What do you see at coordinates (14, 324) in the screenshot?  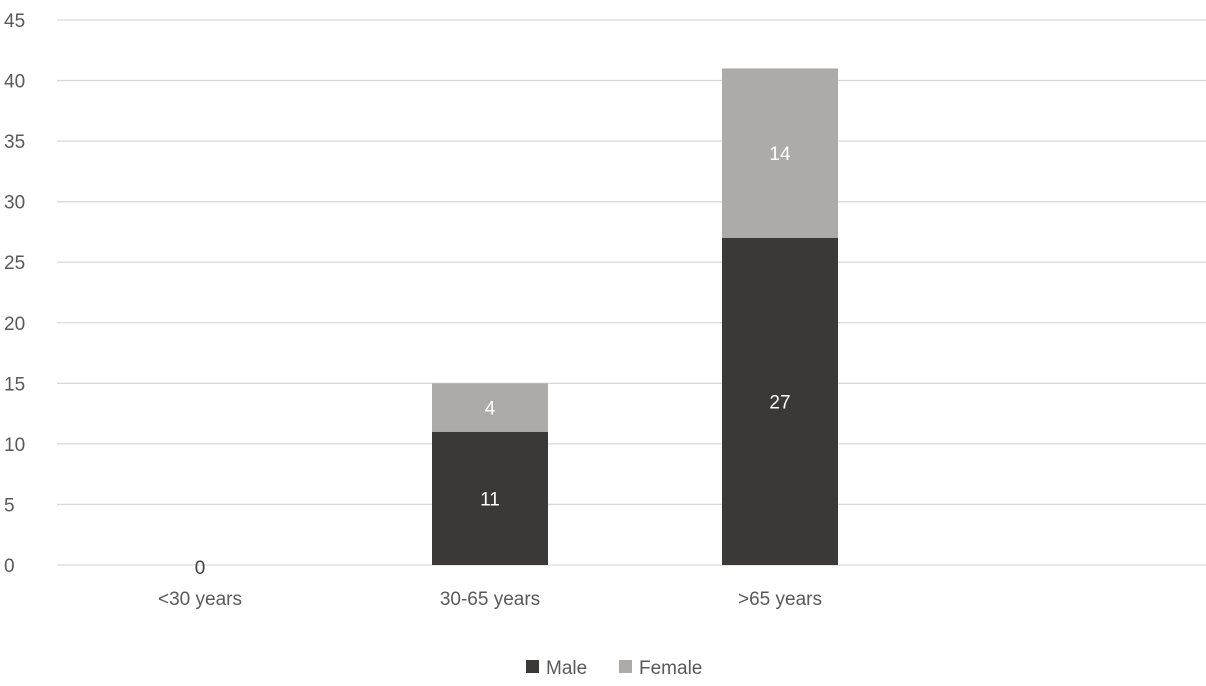 I see `y-tick-label: 20` at bounding box center [14, 324].